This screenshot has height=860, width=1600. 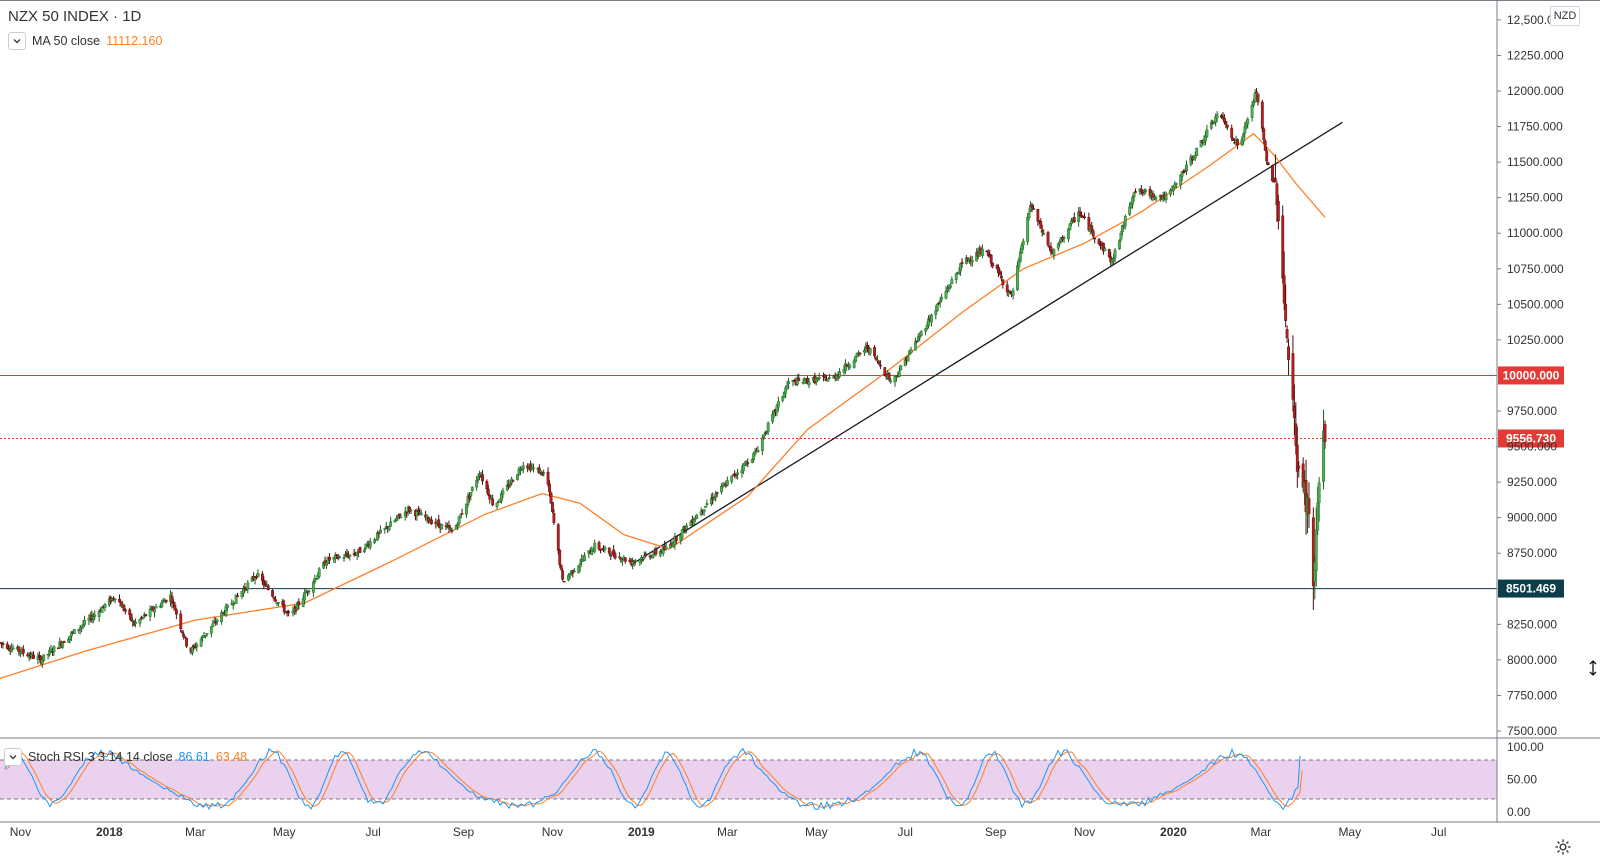 I want to click on x-tick-label: 2019, so click(x=641, y=832).